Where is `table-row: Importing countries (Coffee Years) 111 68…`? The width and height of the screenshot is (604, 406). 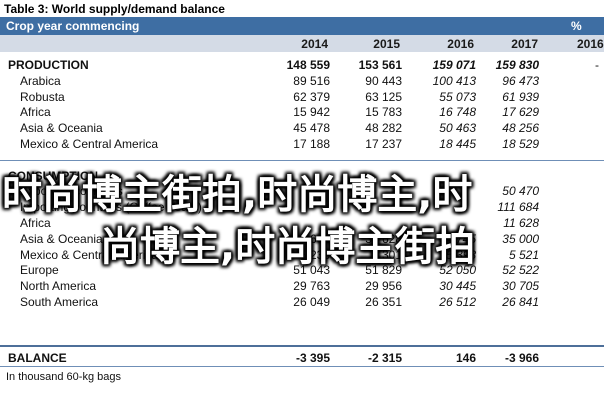 table-row: Importing countries (Coffee Years) 111 68… is located at coordinates (302, 207).